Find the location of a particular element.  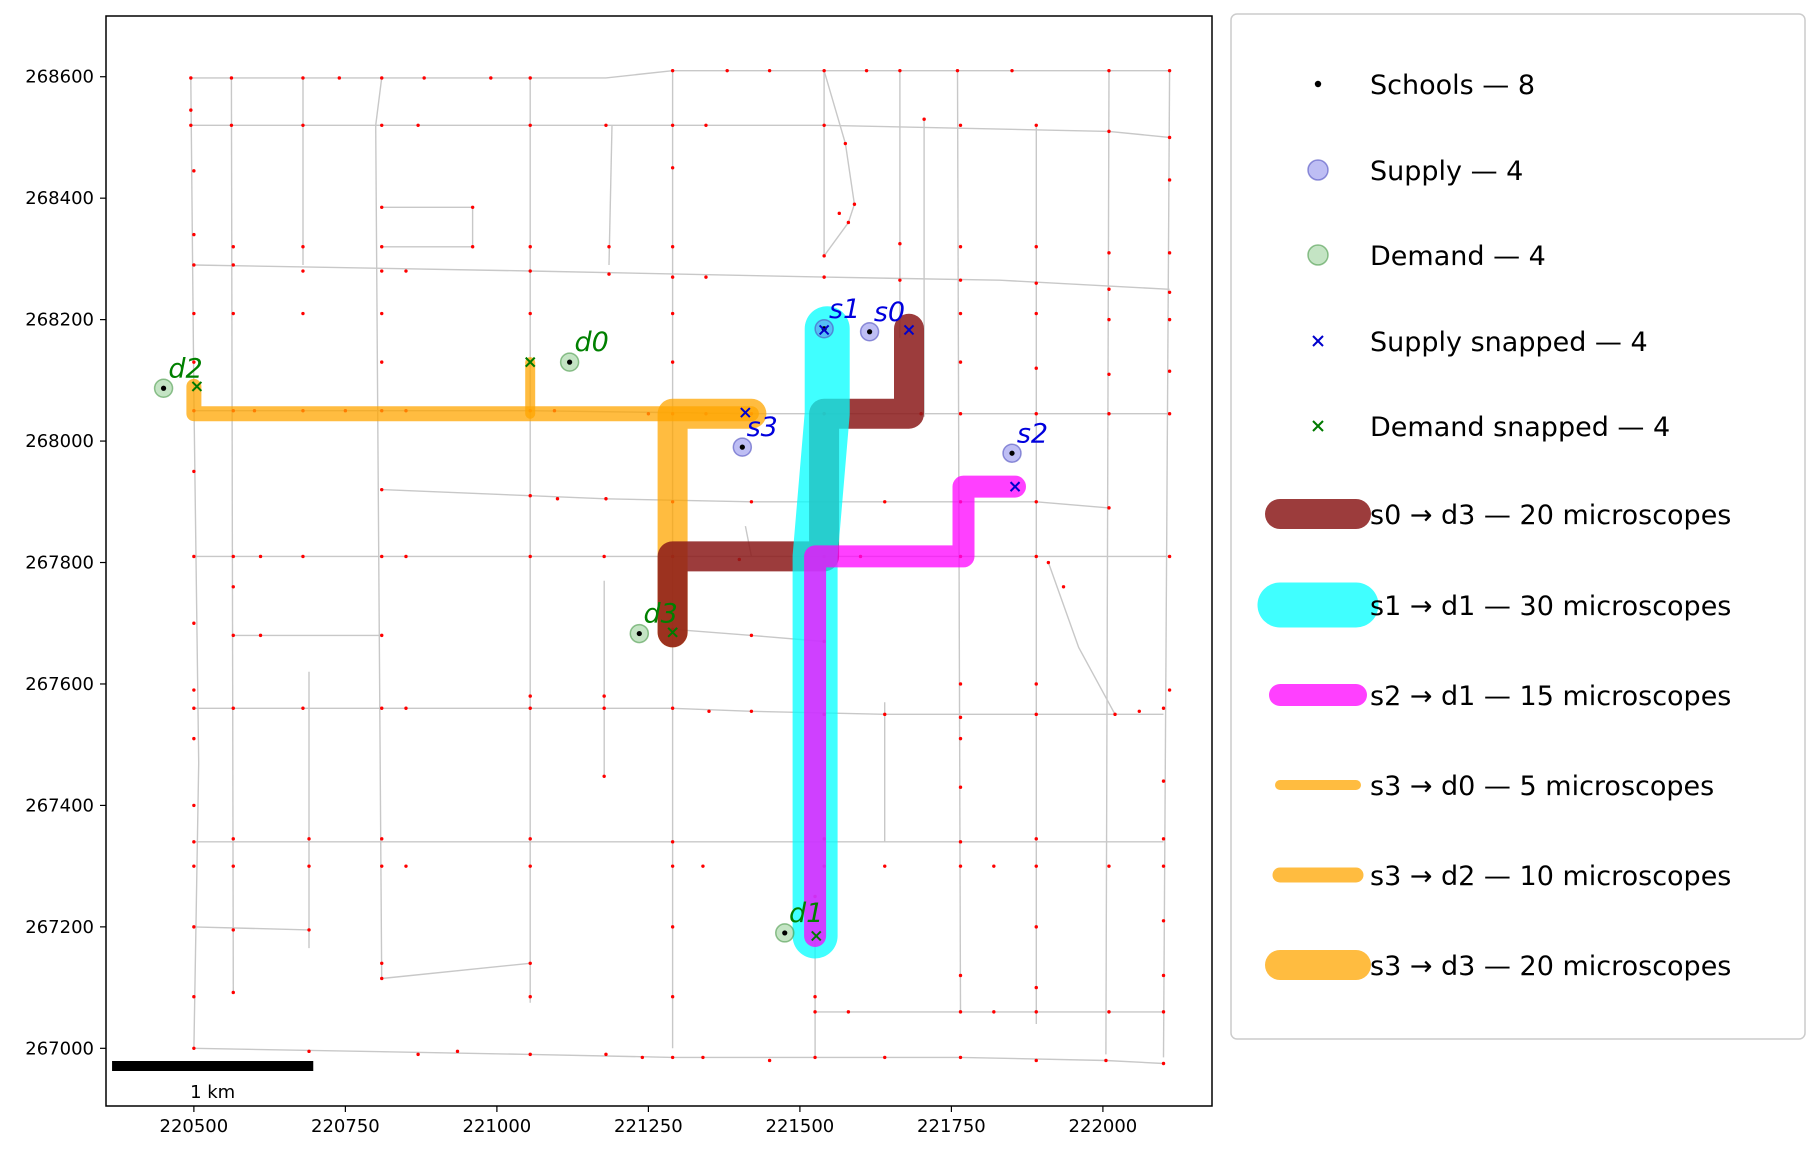

demand-label: d2 is located at coordinates (185, 368).